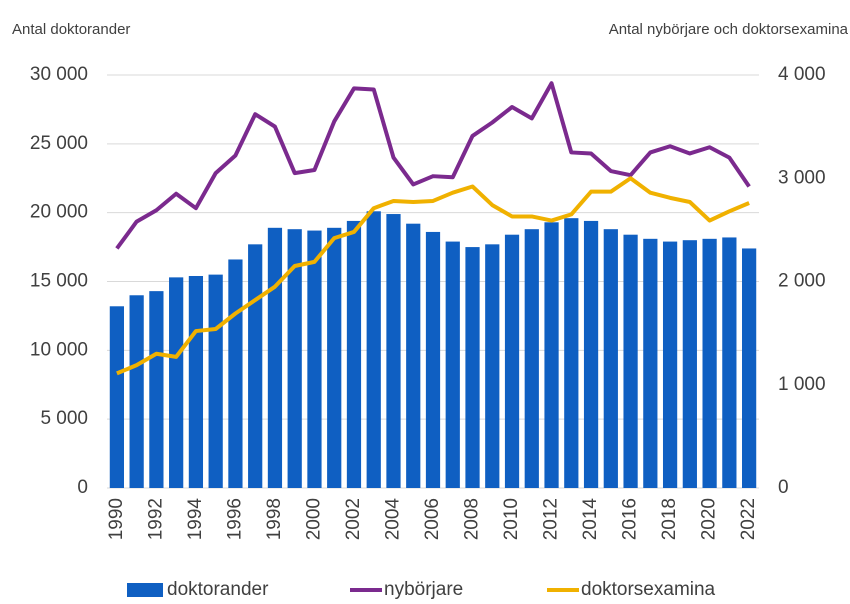 The height and width of the screenshot is (604, 850). Describe the element at coordinates (393, 519) in the screenshot. I see `x-tick-label: 2004` at that location.